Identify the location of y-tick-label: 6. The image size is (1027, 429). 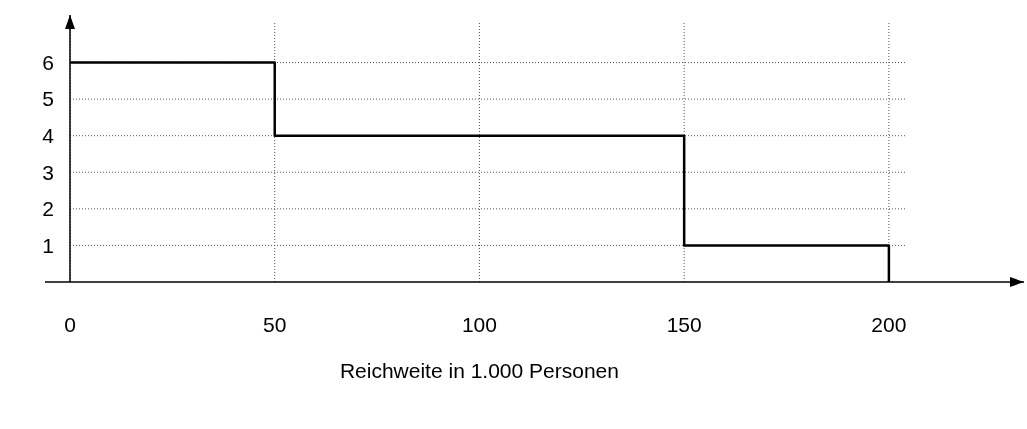
(48, 62).